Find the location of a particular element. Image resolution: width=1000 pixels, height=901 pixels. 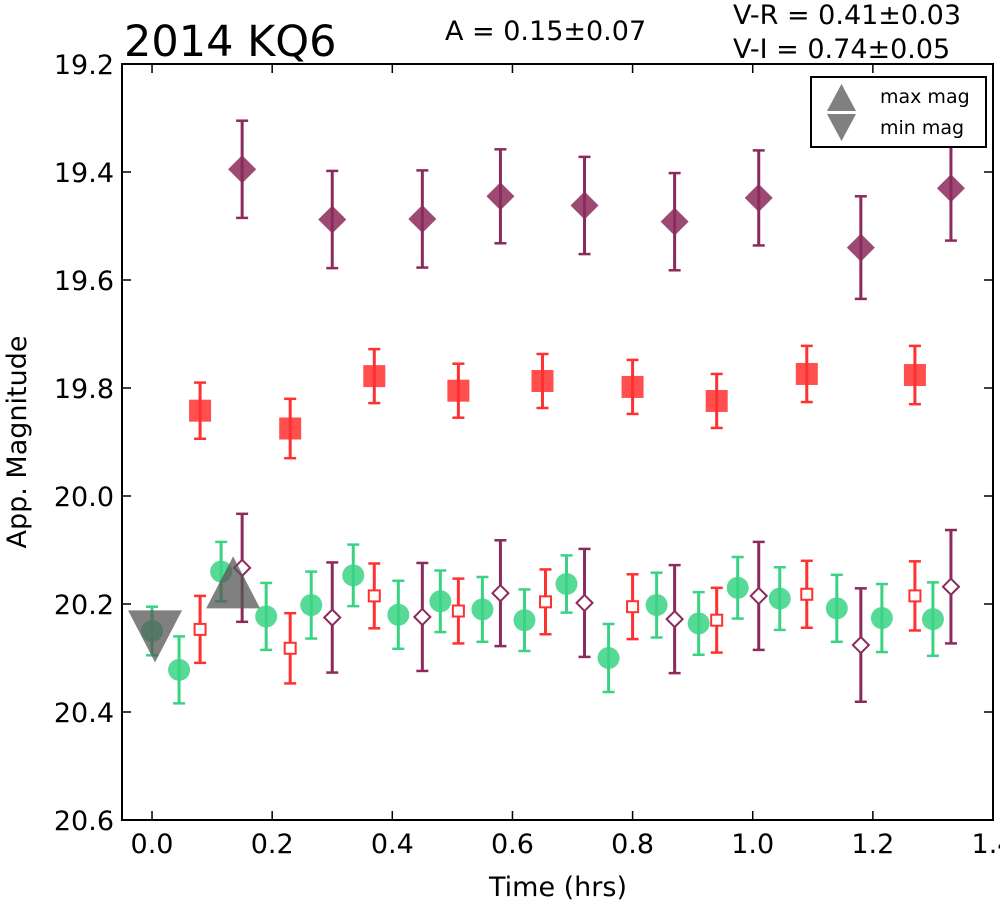

x-tick-label: 0.8 is located at coordinates (632, 844).